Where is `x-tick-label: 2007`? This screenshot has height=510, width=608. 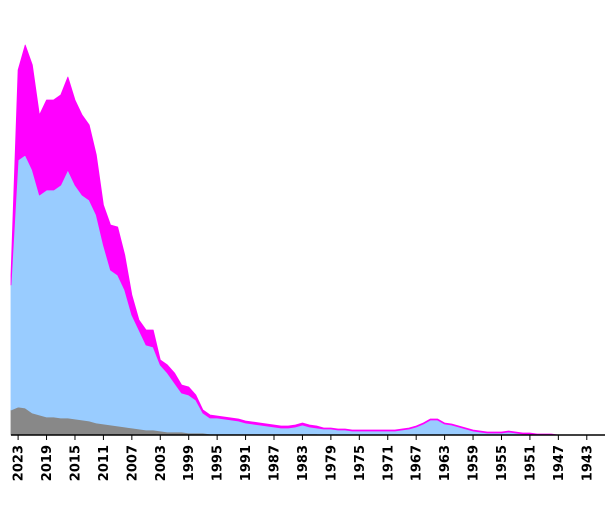 x-tick-label: 2007 is located at coordinates (132, 463).